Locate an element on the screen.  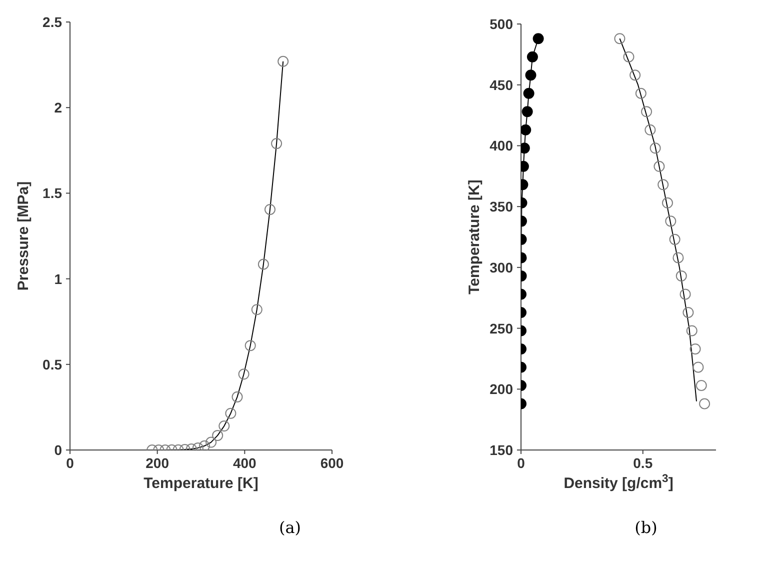
y-tick-label: 0 is located at coordinates (58, 450).